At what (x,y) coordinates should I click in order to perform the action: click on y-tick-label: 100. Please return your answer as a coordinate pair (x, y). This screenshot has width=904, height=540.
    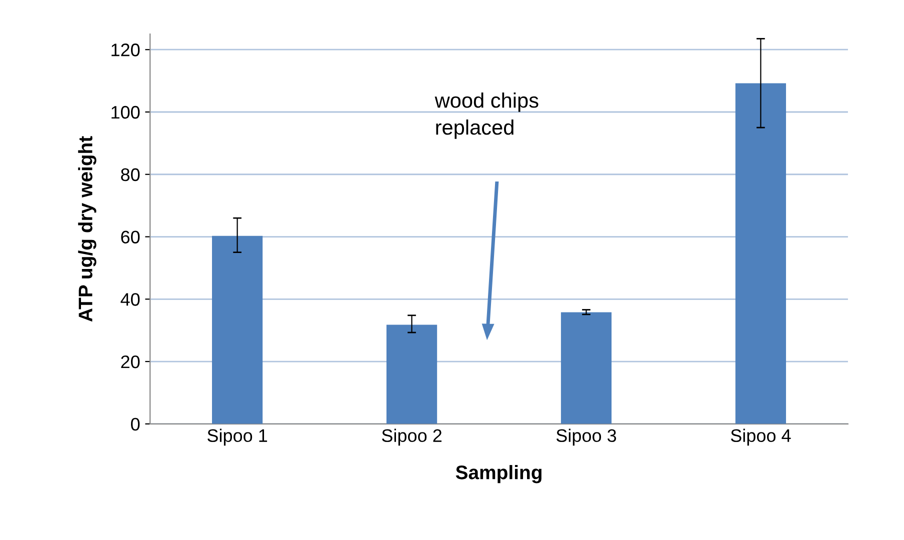
    Looking at the image, I should click on (126, 112).